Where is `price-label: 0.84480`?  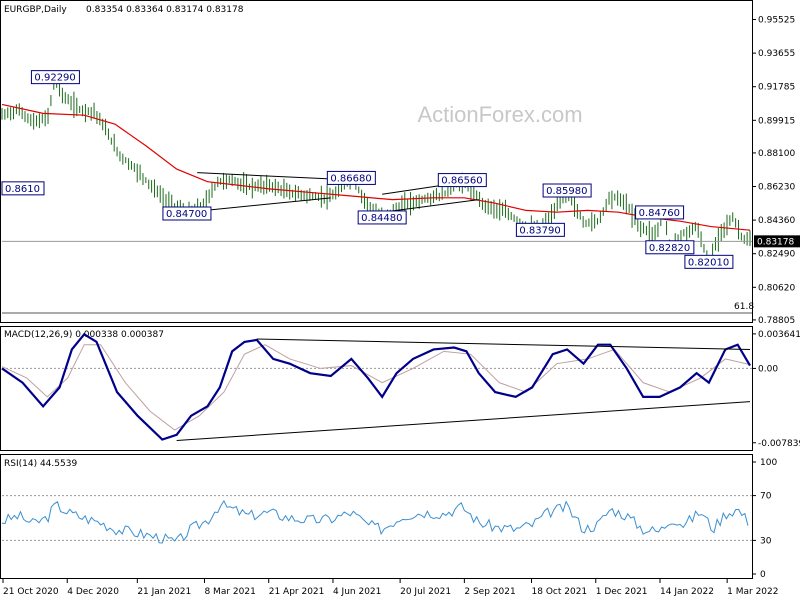
price-label: 0.84480 is located at coordinates (381, 218).